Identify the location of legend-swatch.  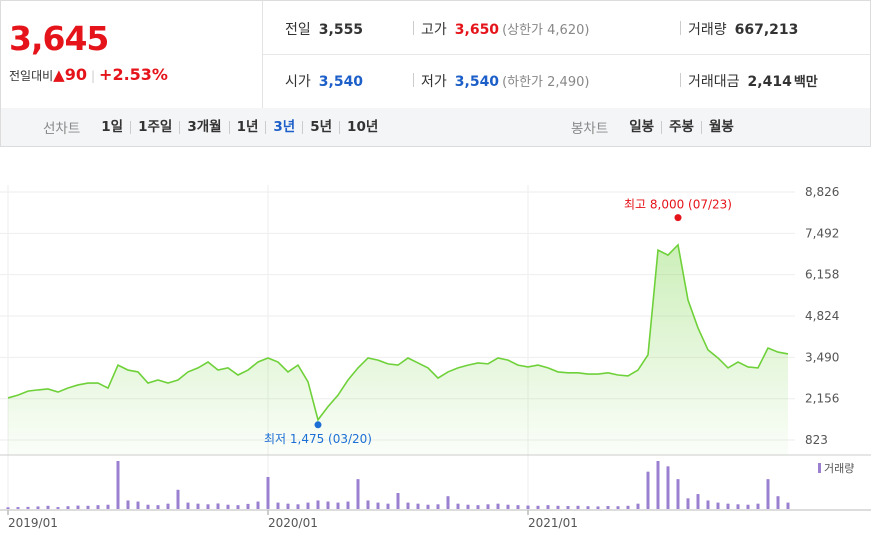
(819, 468).